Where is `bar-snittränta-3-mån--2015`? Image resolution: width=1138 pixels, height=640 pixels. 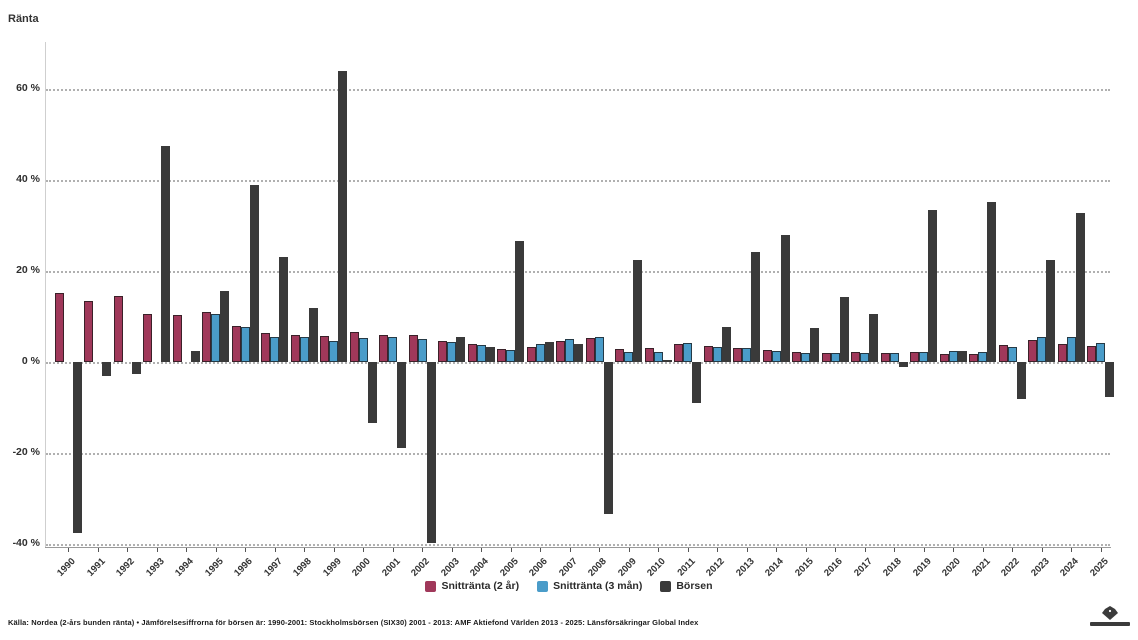 bar-snittränta-3-mån--2015 is located at coordinates (805, 357).